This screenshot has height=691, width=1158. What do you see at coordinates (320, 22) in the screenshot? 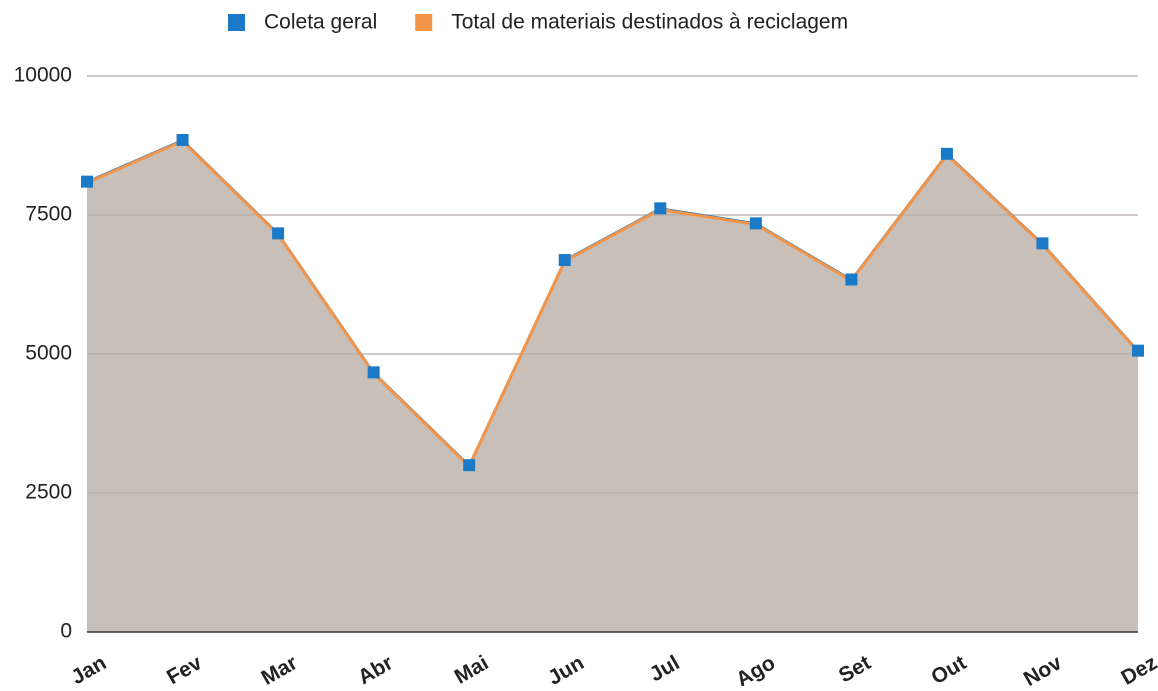
I see `legend-label: Coleta geral` at bounding box center [320, 22].